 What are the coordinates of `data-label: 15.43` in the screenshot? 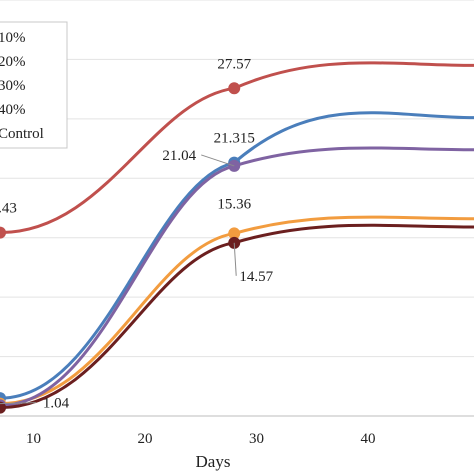 It's located at (8, 209).